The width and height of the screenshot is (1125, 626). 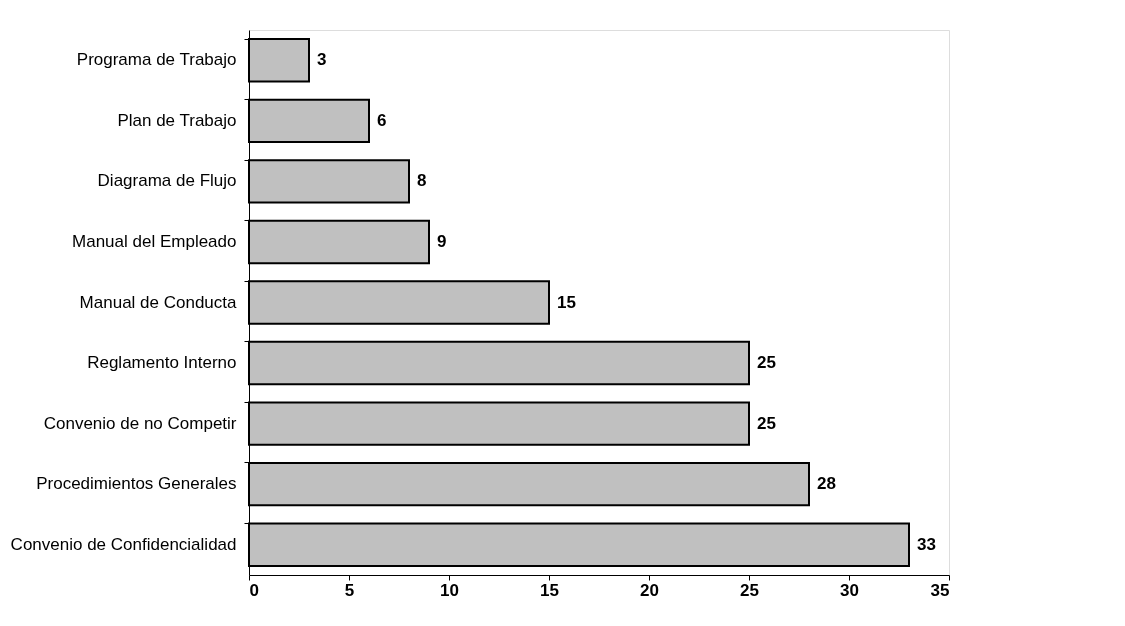 I want to click on y-tick-label: Plan de Trabajo, so click(x=177, y=120).